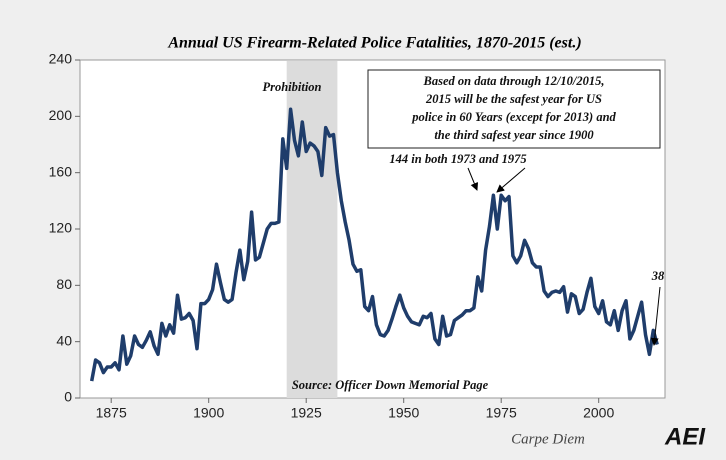 The width and height of the screenshot is (726, 460). I want to click on x-tick-label: 1975, so click(501, 413).